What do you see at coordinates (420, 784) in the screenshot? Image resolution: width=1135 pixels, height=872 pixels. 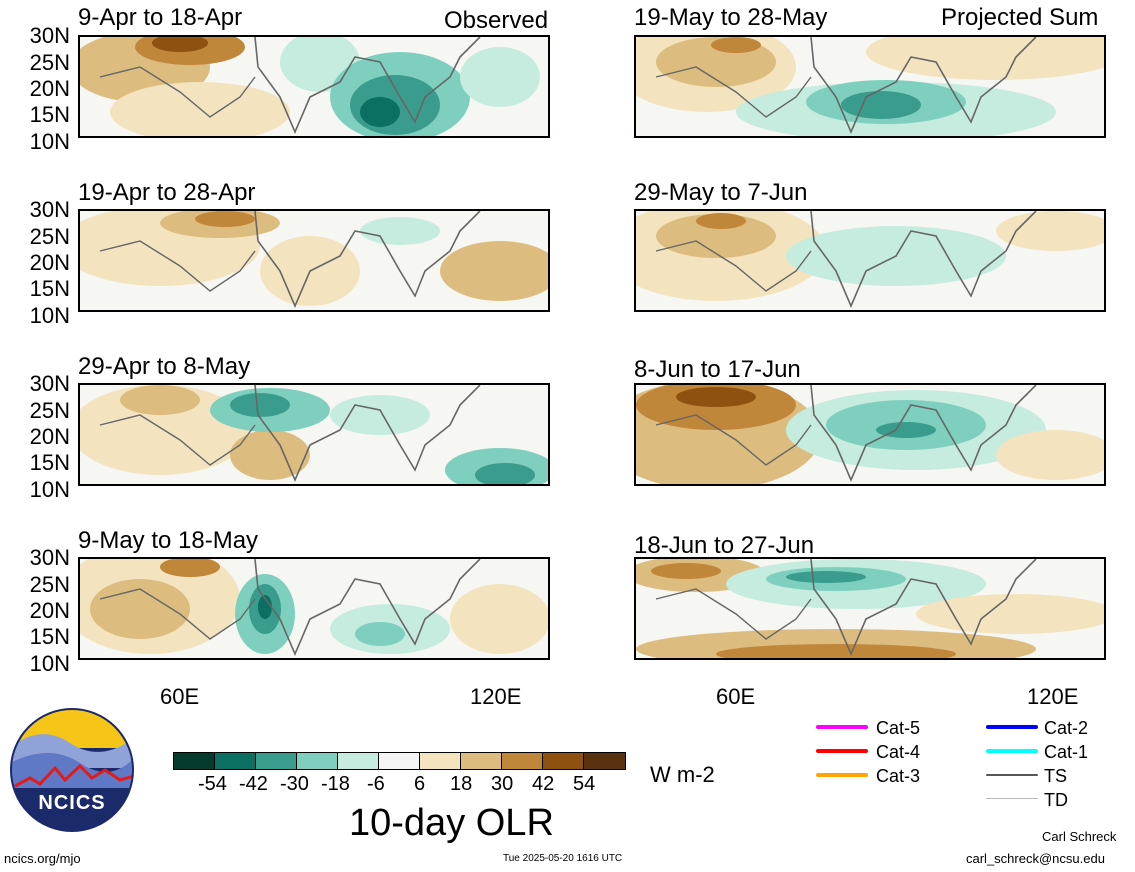 I see `colorbar-tick: 6` at bounding box center [420, 784].